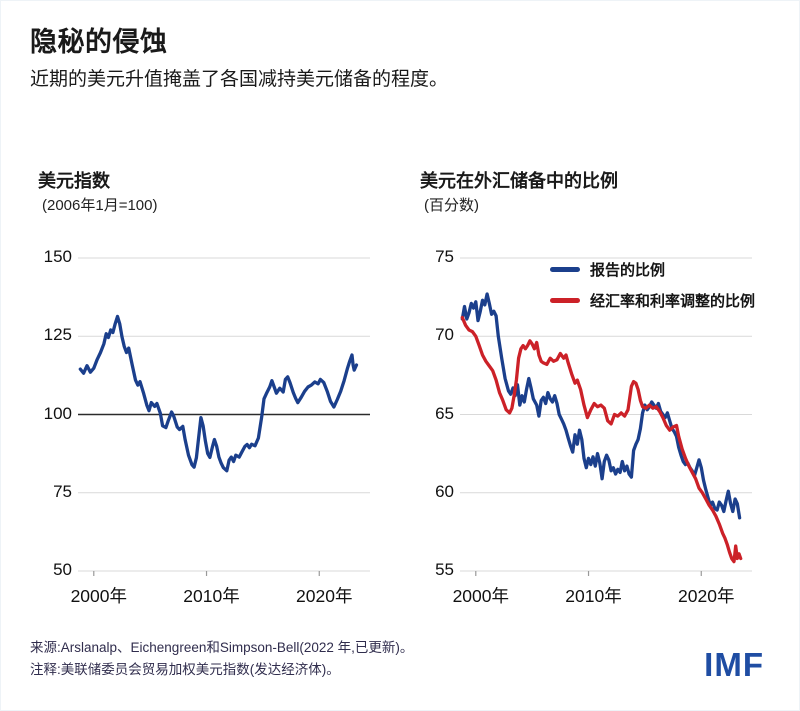  I want to click on chart-legend: 报告的比例 经汇率和利率调整的比例, so click(652, 290).